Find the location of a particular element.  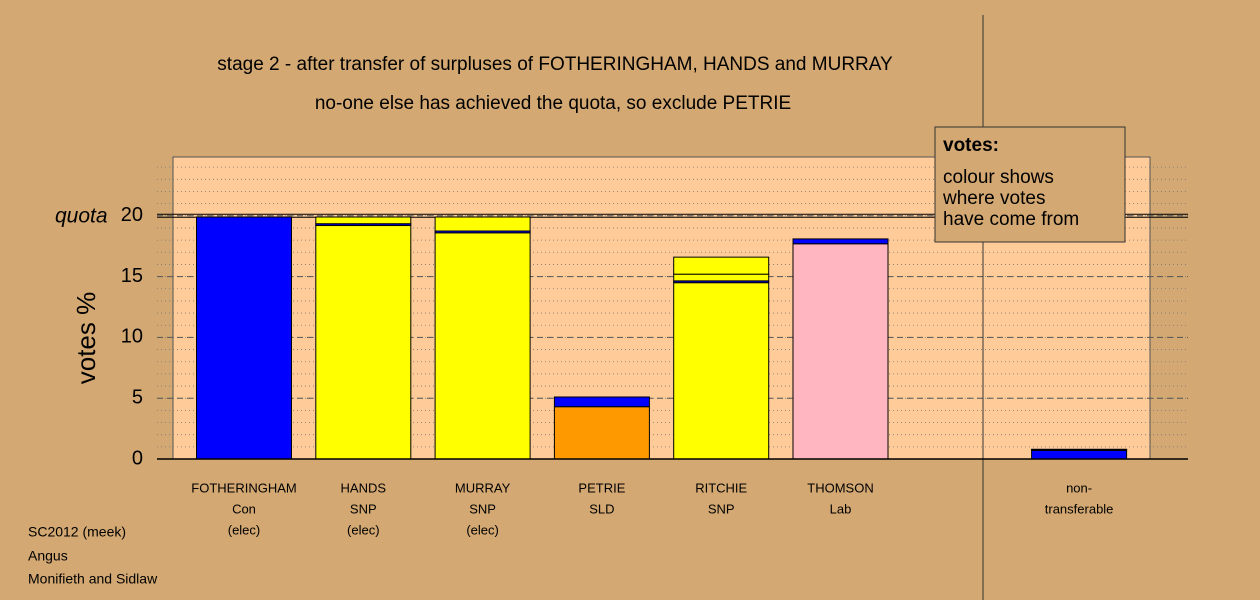

y-tick-label: 5 is located at coordinates (137, 397).